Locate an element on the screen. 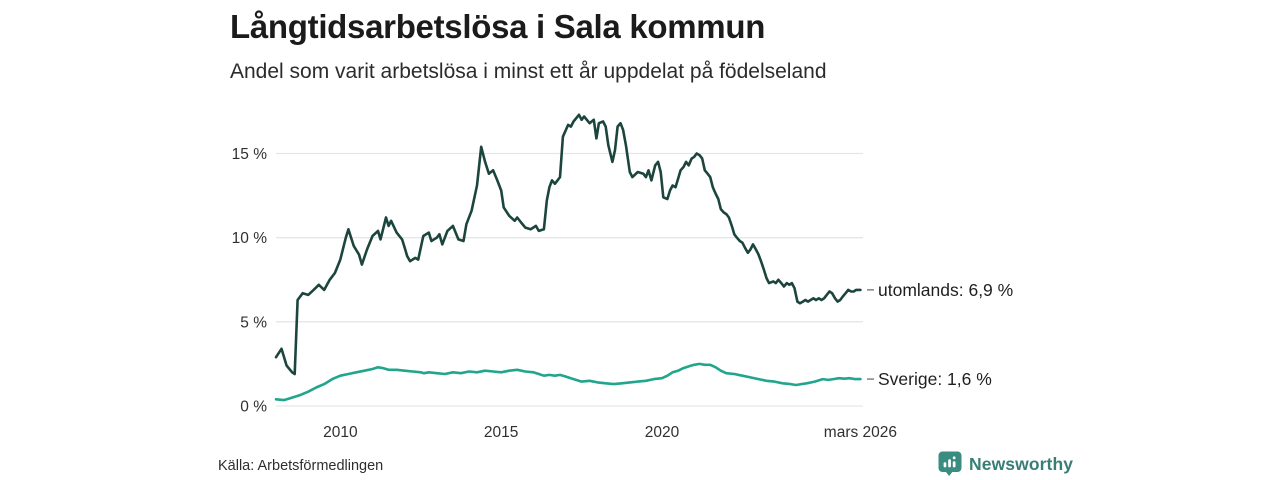 This screenshot has width=1280, height=480. source-note: Källa: Arbetsförmedlingen is located at coordinates (301, 466).